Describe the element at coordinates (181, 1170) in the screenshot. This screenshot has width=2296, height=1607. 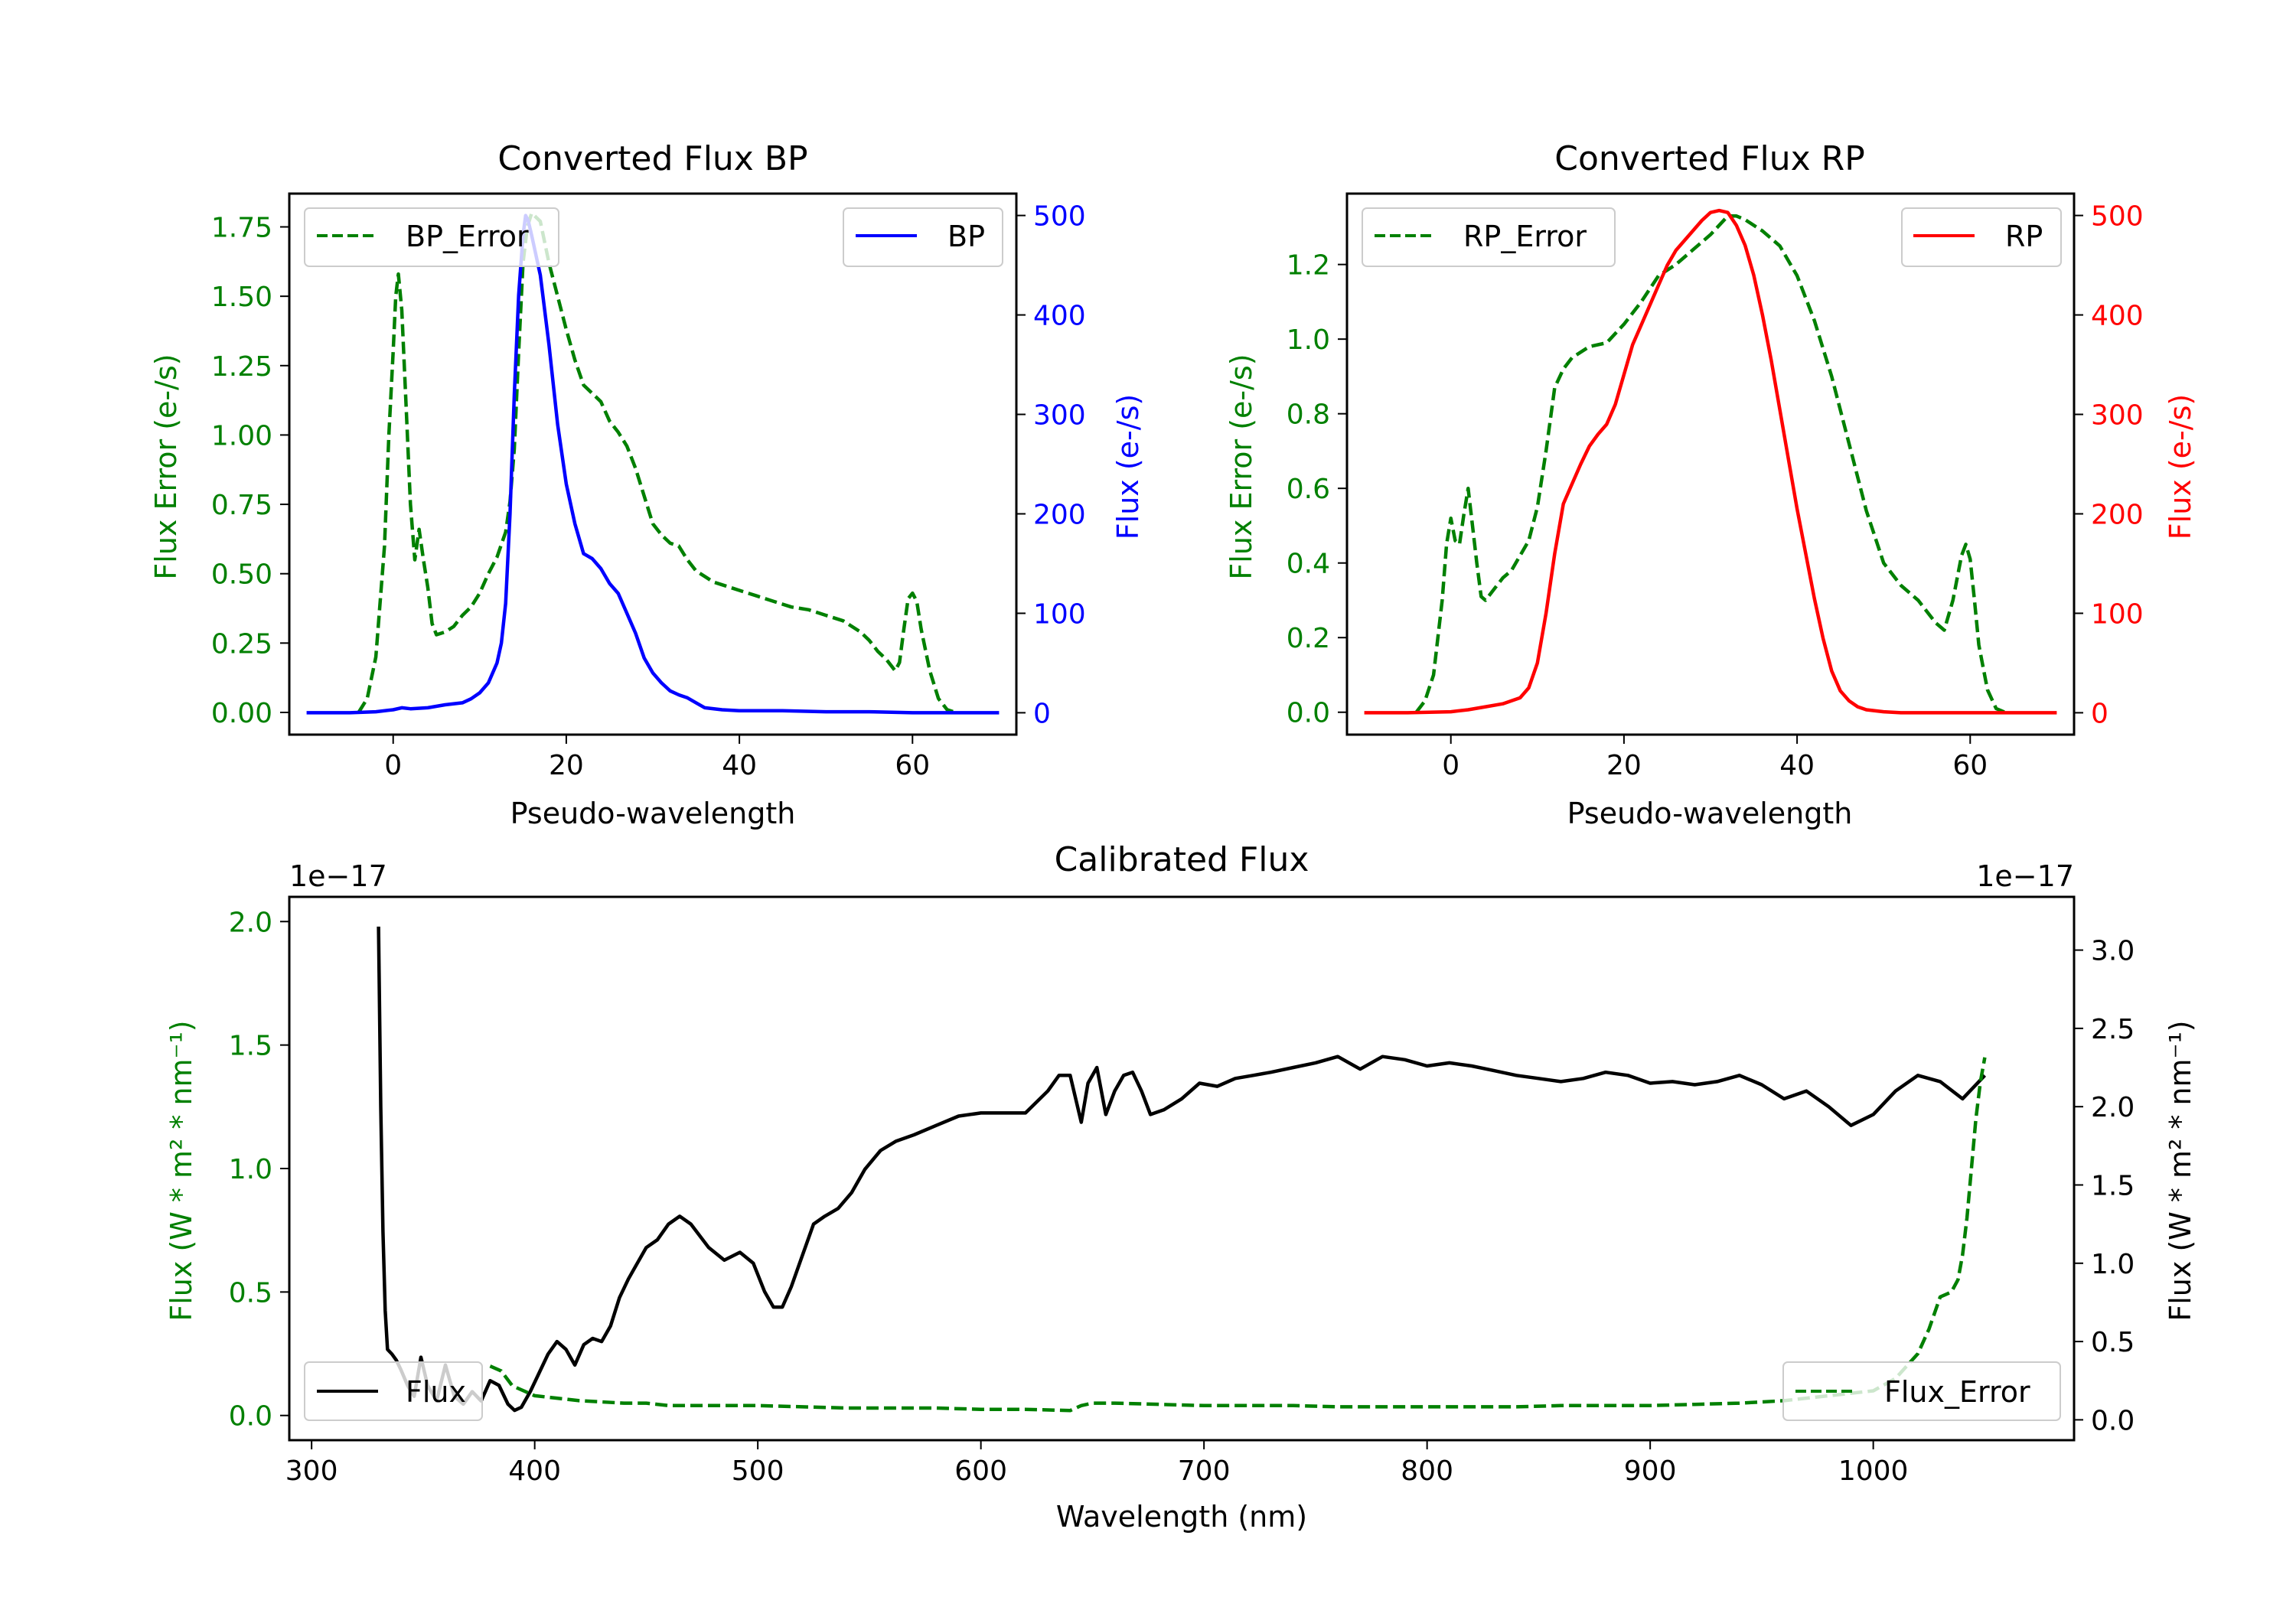
I see `cal-left-y-axis-label: Flux (W * m² * nm⁻¹)` at that location.